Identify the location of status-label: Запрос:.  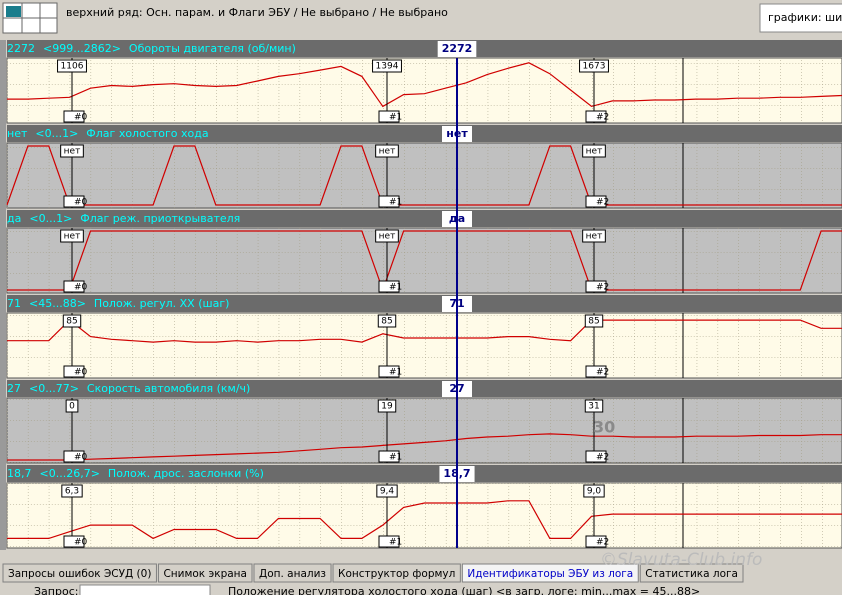
(56, 590).